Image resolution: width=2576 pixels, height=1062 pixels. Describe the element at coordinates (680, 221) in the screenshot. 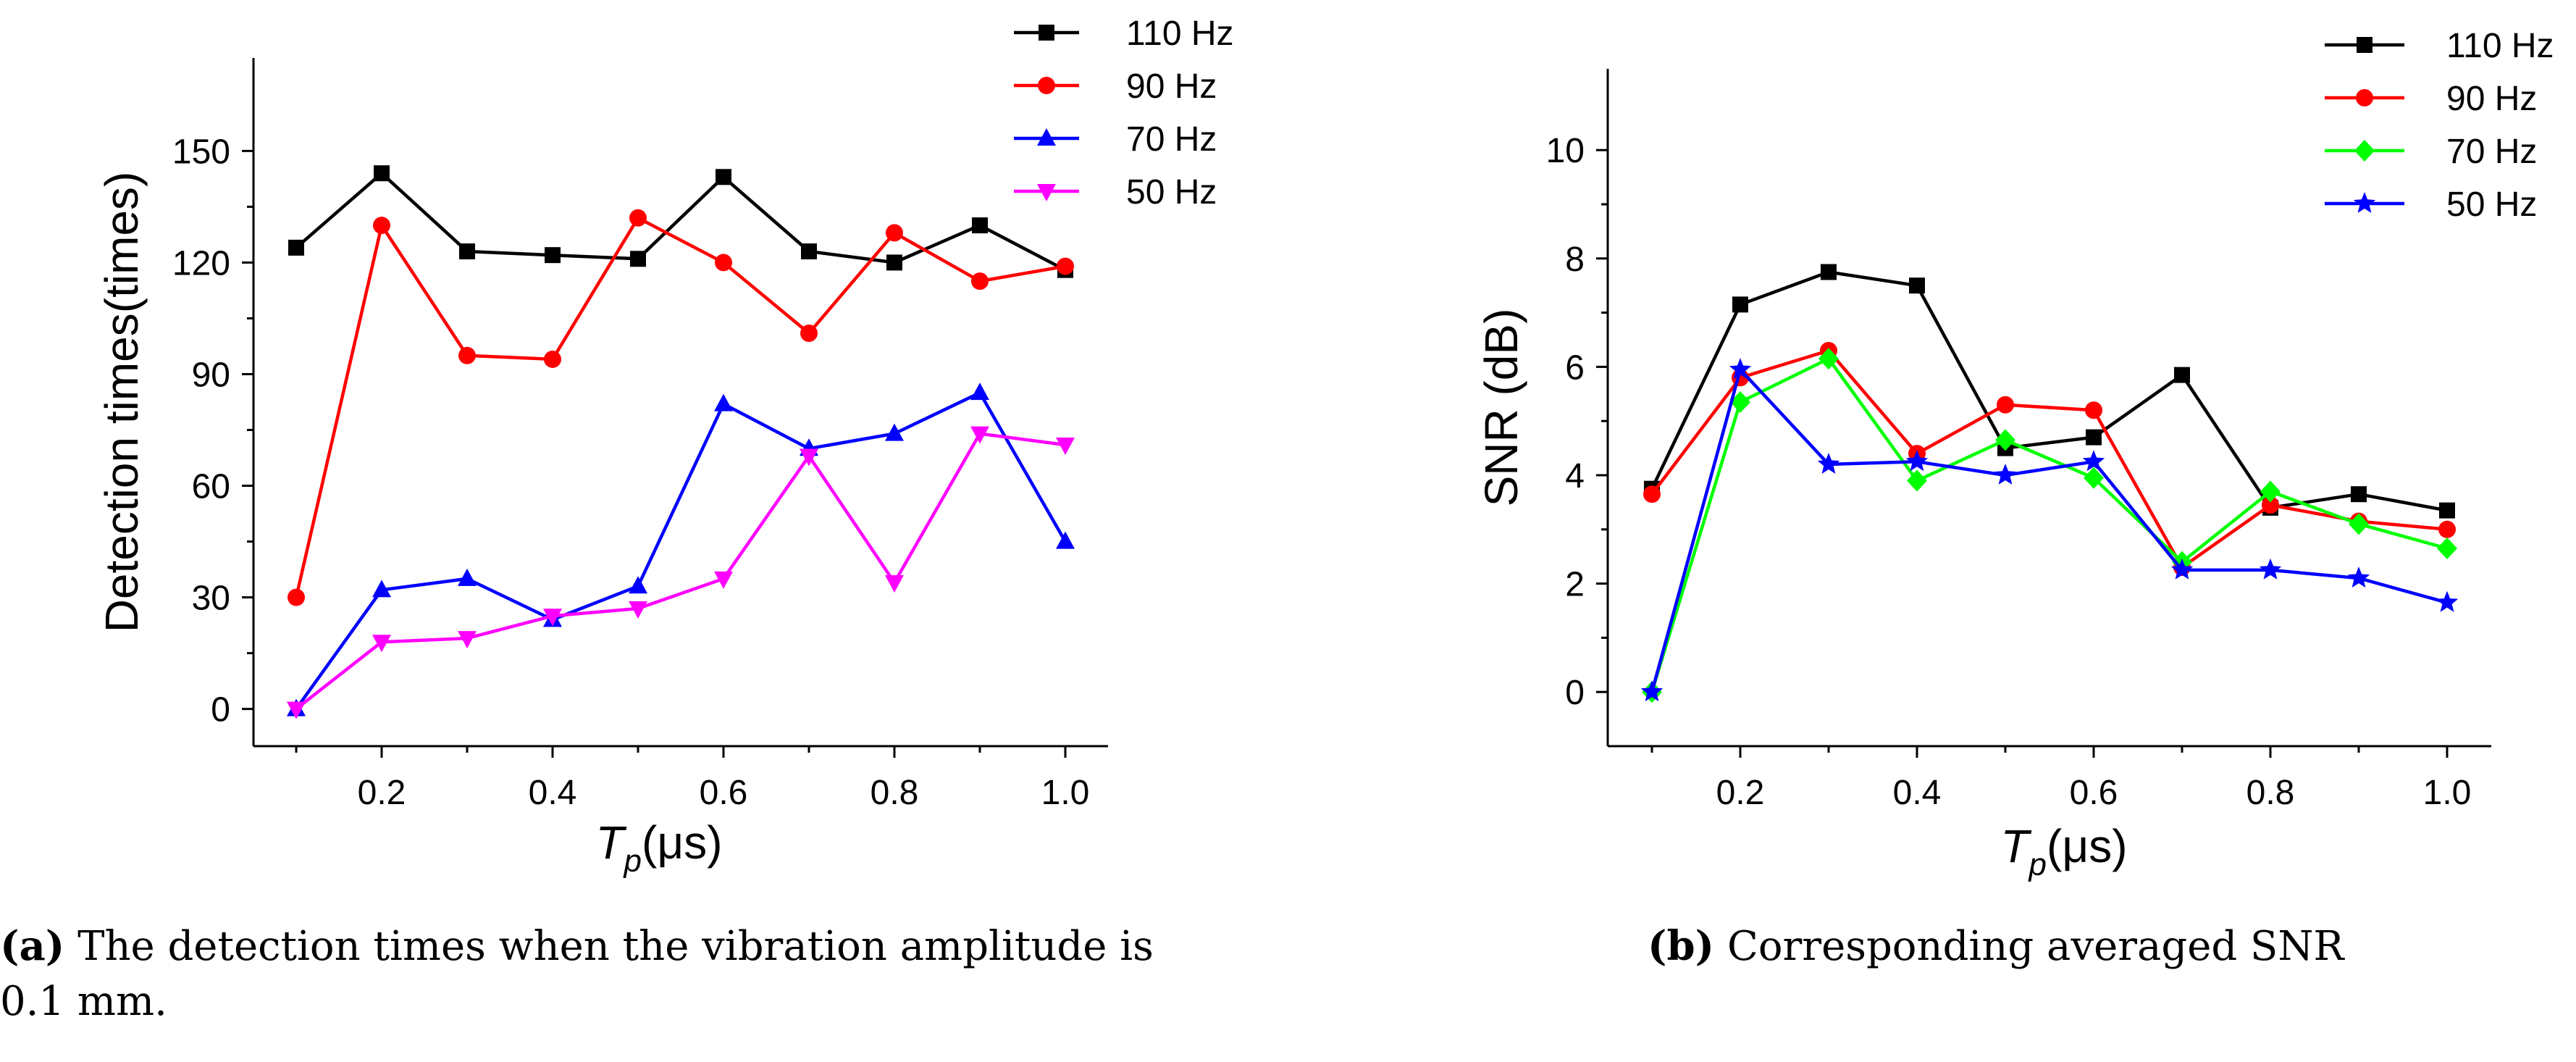

I see `series-110-hz` at that location.